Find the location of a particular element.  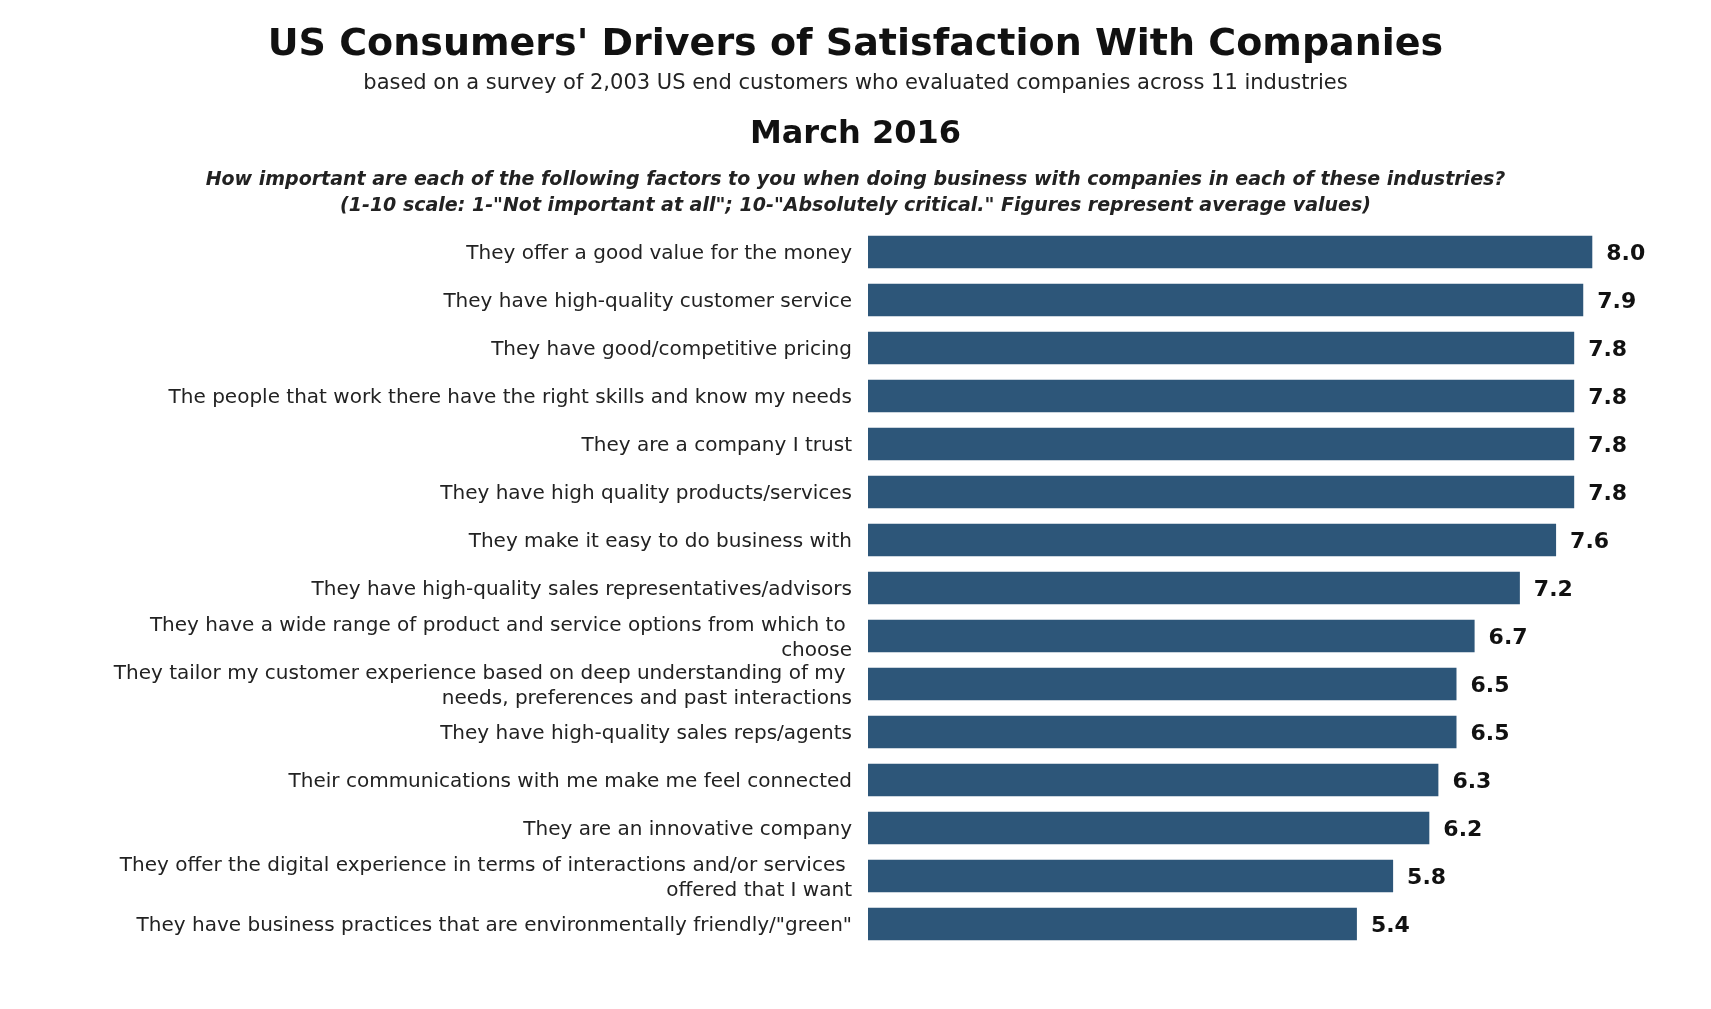

y-tick-label: They have good/competitive pricing is located at coordinates (671, 348).